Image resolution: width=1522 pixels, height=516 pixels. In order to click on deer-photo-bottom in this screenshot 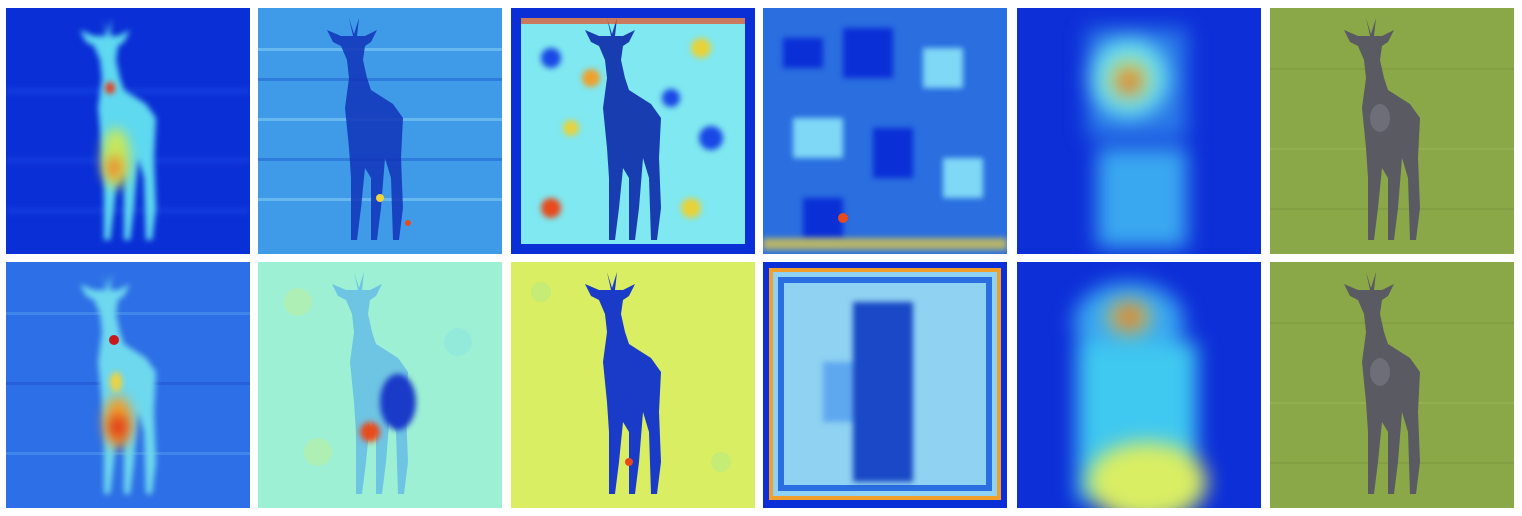, I will do `click(1392, 385)`.